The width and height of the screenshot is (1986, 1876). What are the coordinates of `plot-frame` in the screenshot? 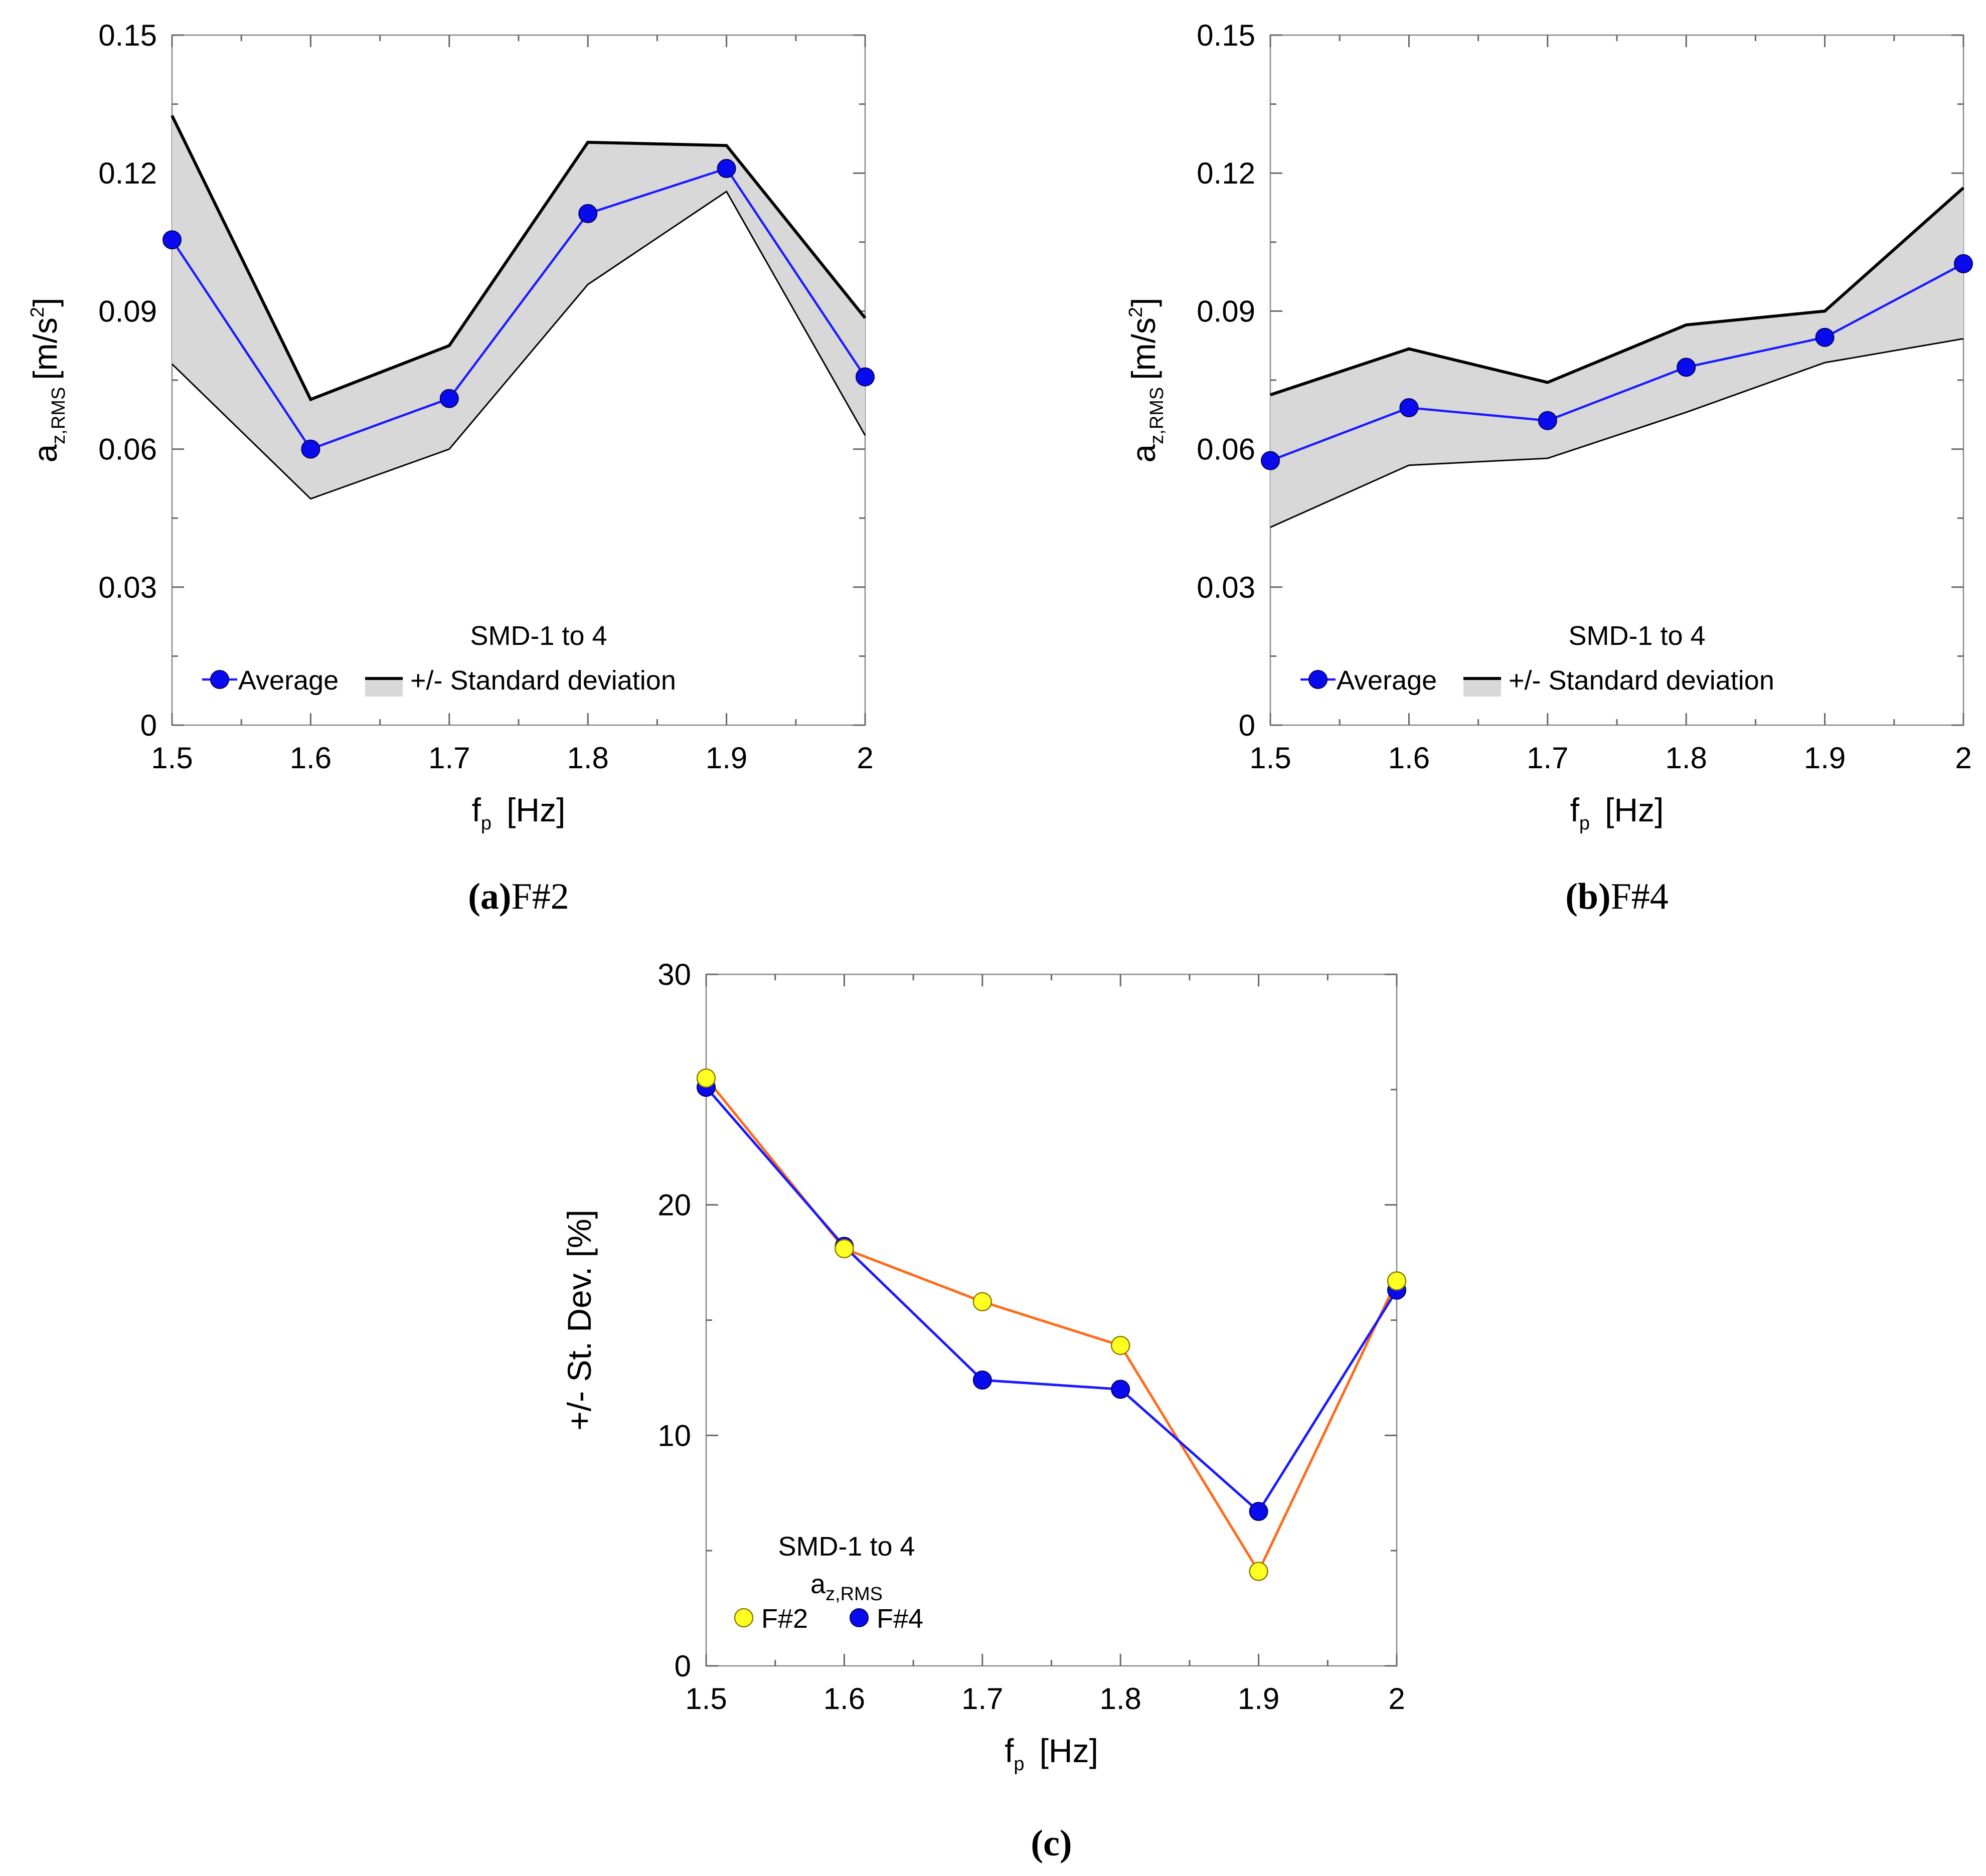 It's located at (1051, 1320).